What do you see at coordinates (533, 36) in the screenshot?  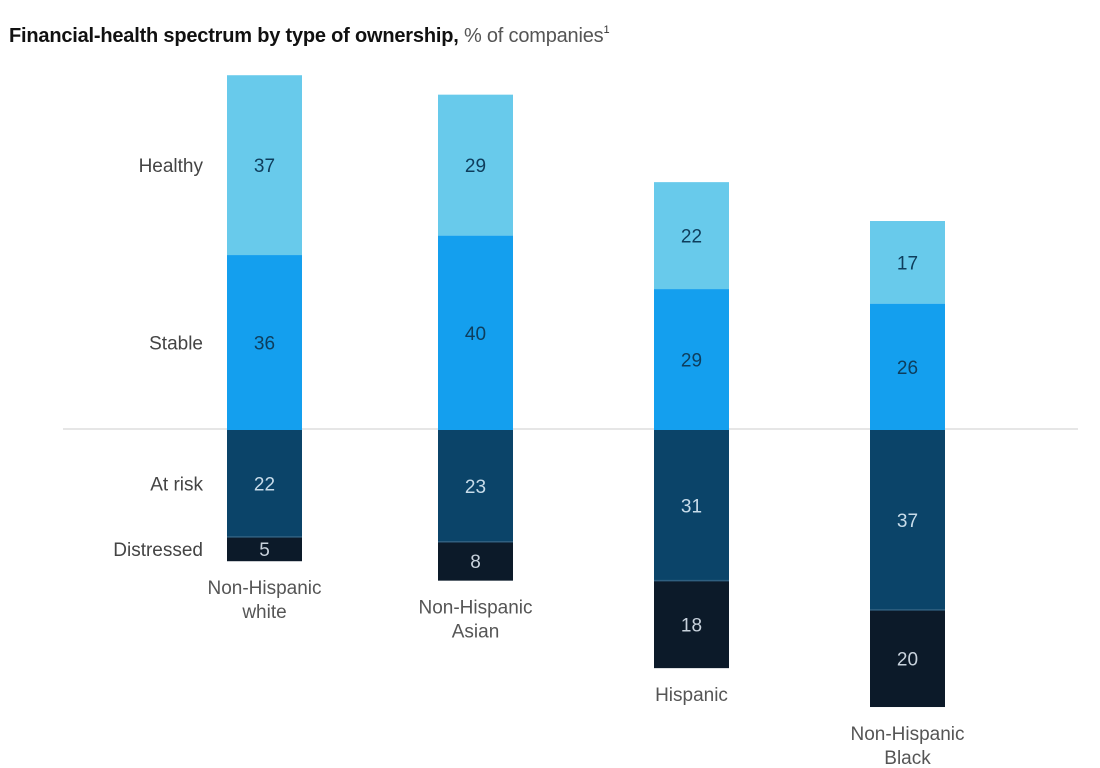 I see `chart-subtitle: % of companies` at bounding box center [533, 36].